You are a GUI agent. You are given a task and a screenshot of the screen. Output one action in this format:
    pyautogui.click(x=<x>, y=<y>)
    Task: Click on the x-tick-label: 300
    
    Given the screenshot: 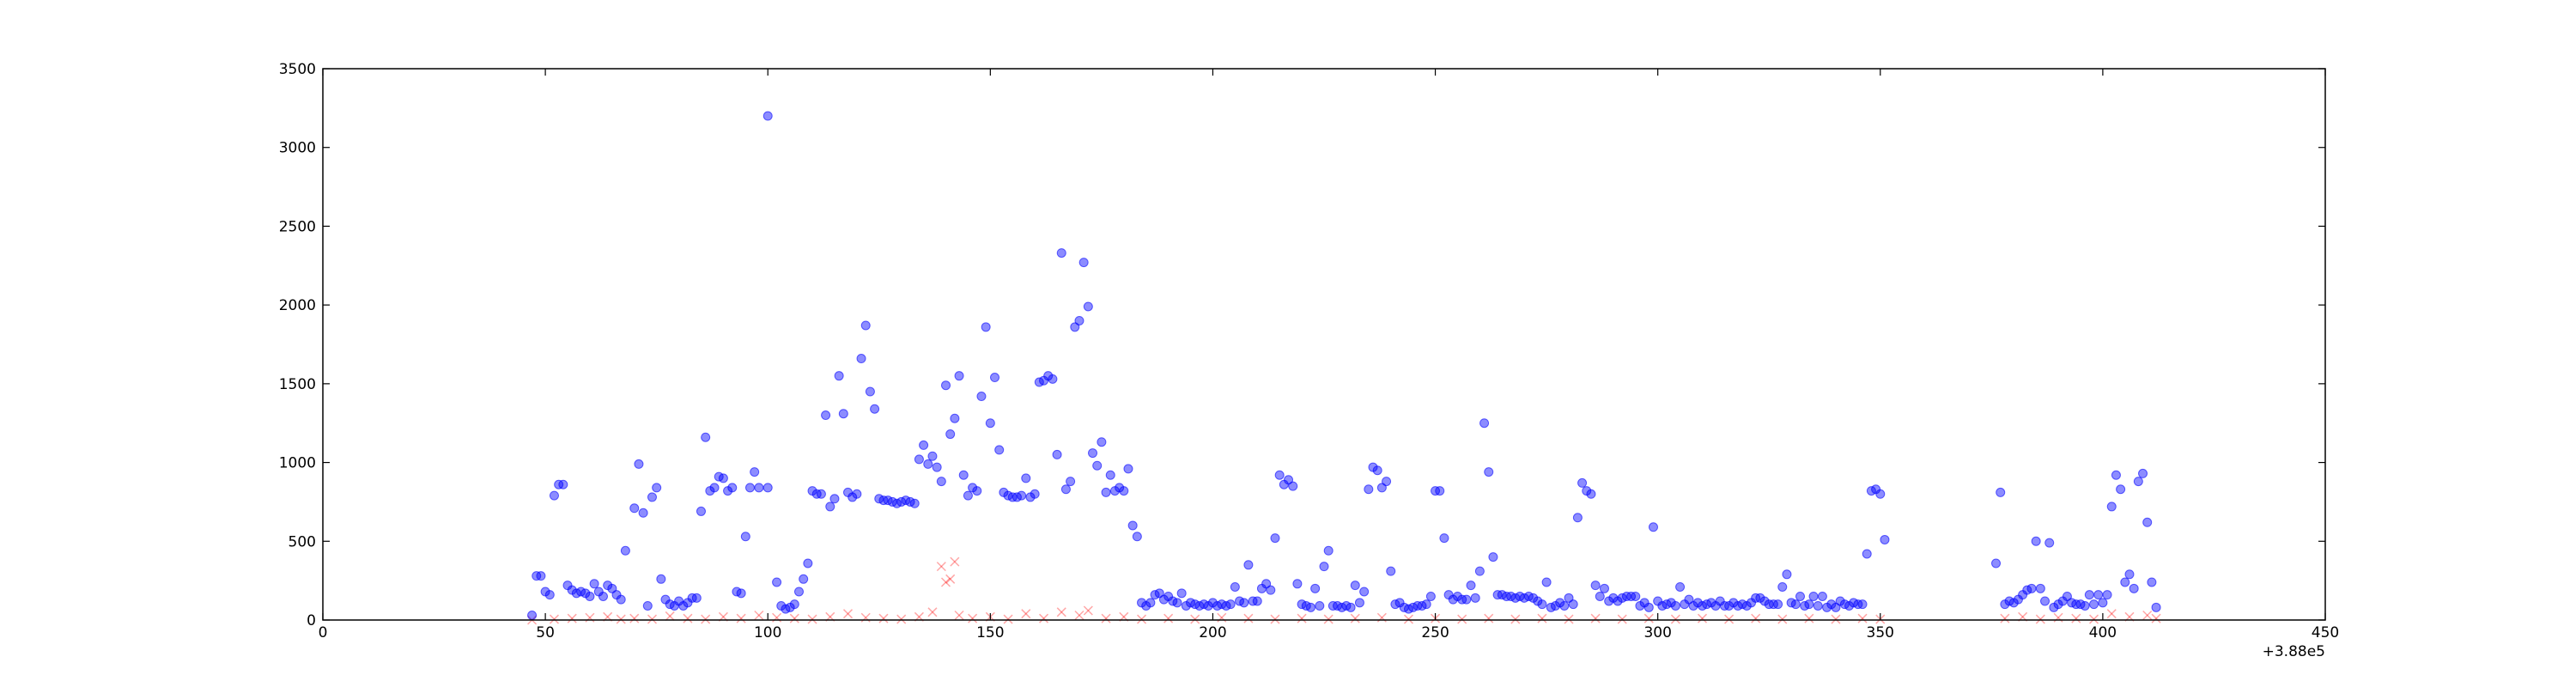 What is the action you would take?
    pyautogui.click(x=1657, y=632)
    